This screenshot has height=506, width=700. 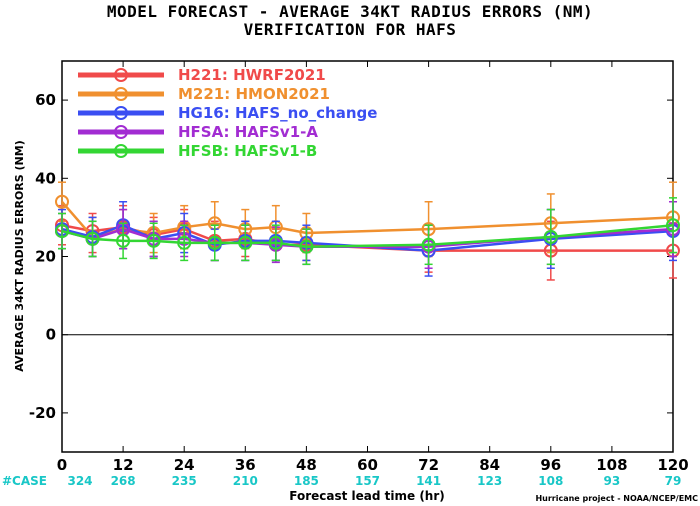 I want to click on legend-entry-m221: M221: HMON2021, so click(x=204, y=94).